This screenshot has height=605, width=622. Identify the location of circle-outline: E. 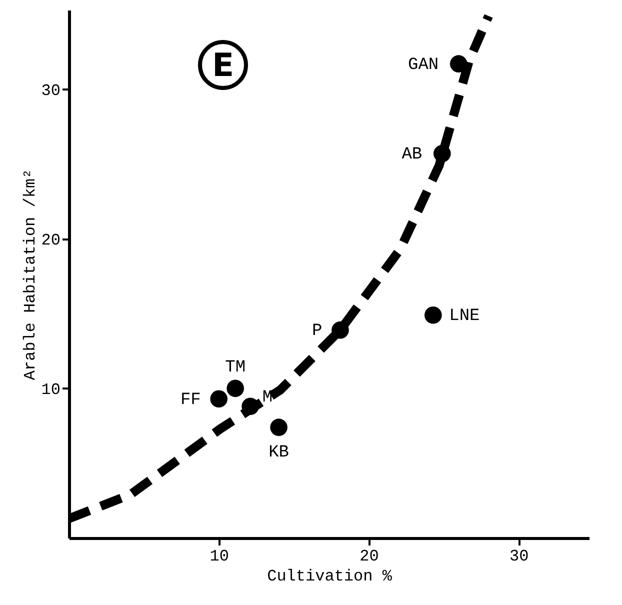
(223, 65).